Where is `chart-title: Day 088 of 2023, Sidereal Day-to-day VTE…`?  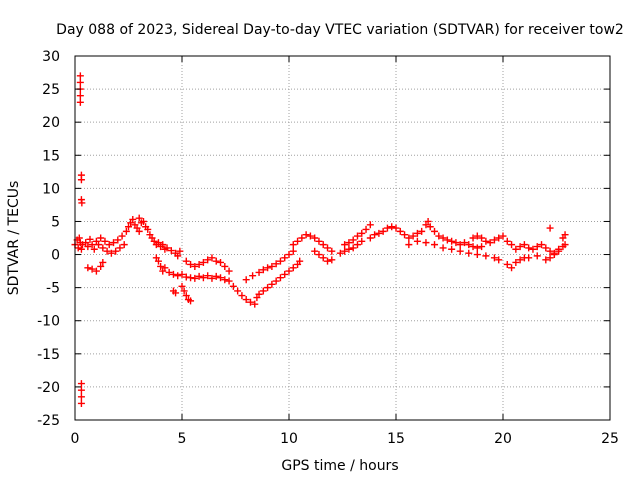
chart-title: Day 088 of 2023, Sidereal Day-to-day VTE… is located at coordinates (340, 30).